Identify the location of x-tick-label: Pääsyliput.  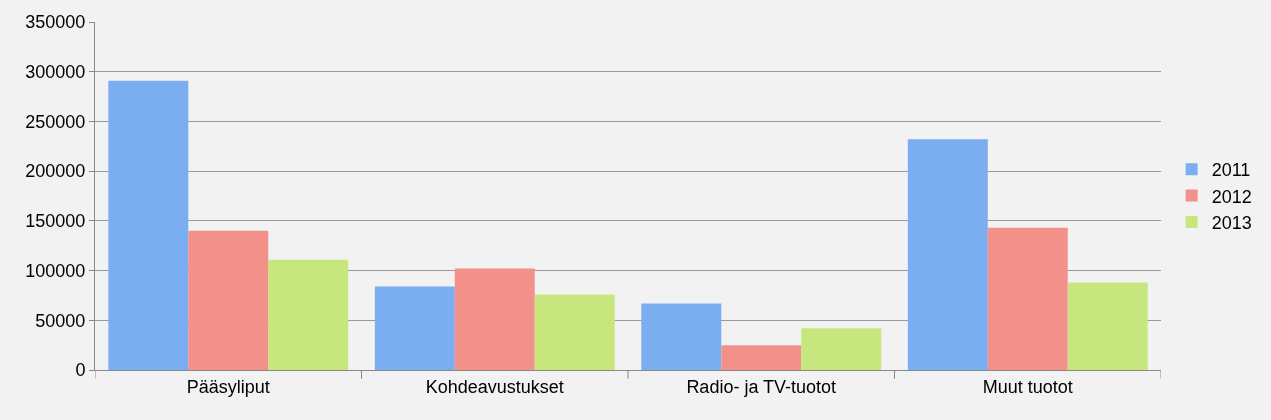
(228, 386).